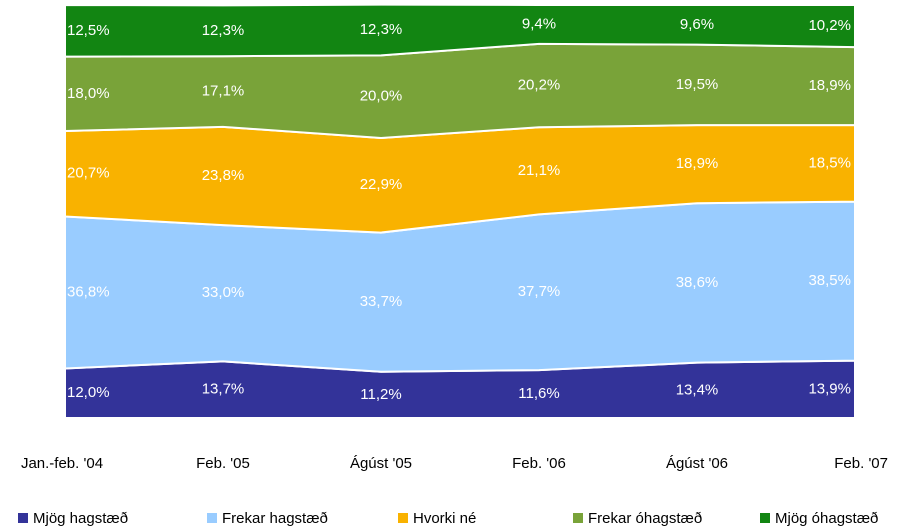 The width and height of the screenshot is (901, 531). Describe the element at coordinates (380, 394) in the screenshot. I see `value-label: 11,2%` at that location.